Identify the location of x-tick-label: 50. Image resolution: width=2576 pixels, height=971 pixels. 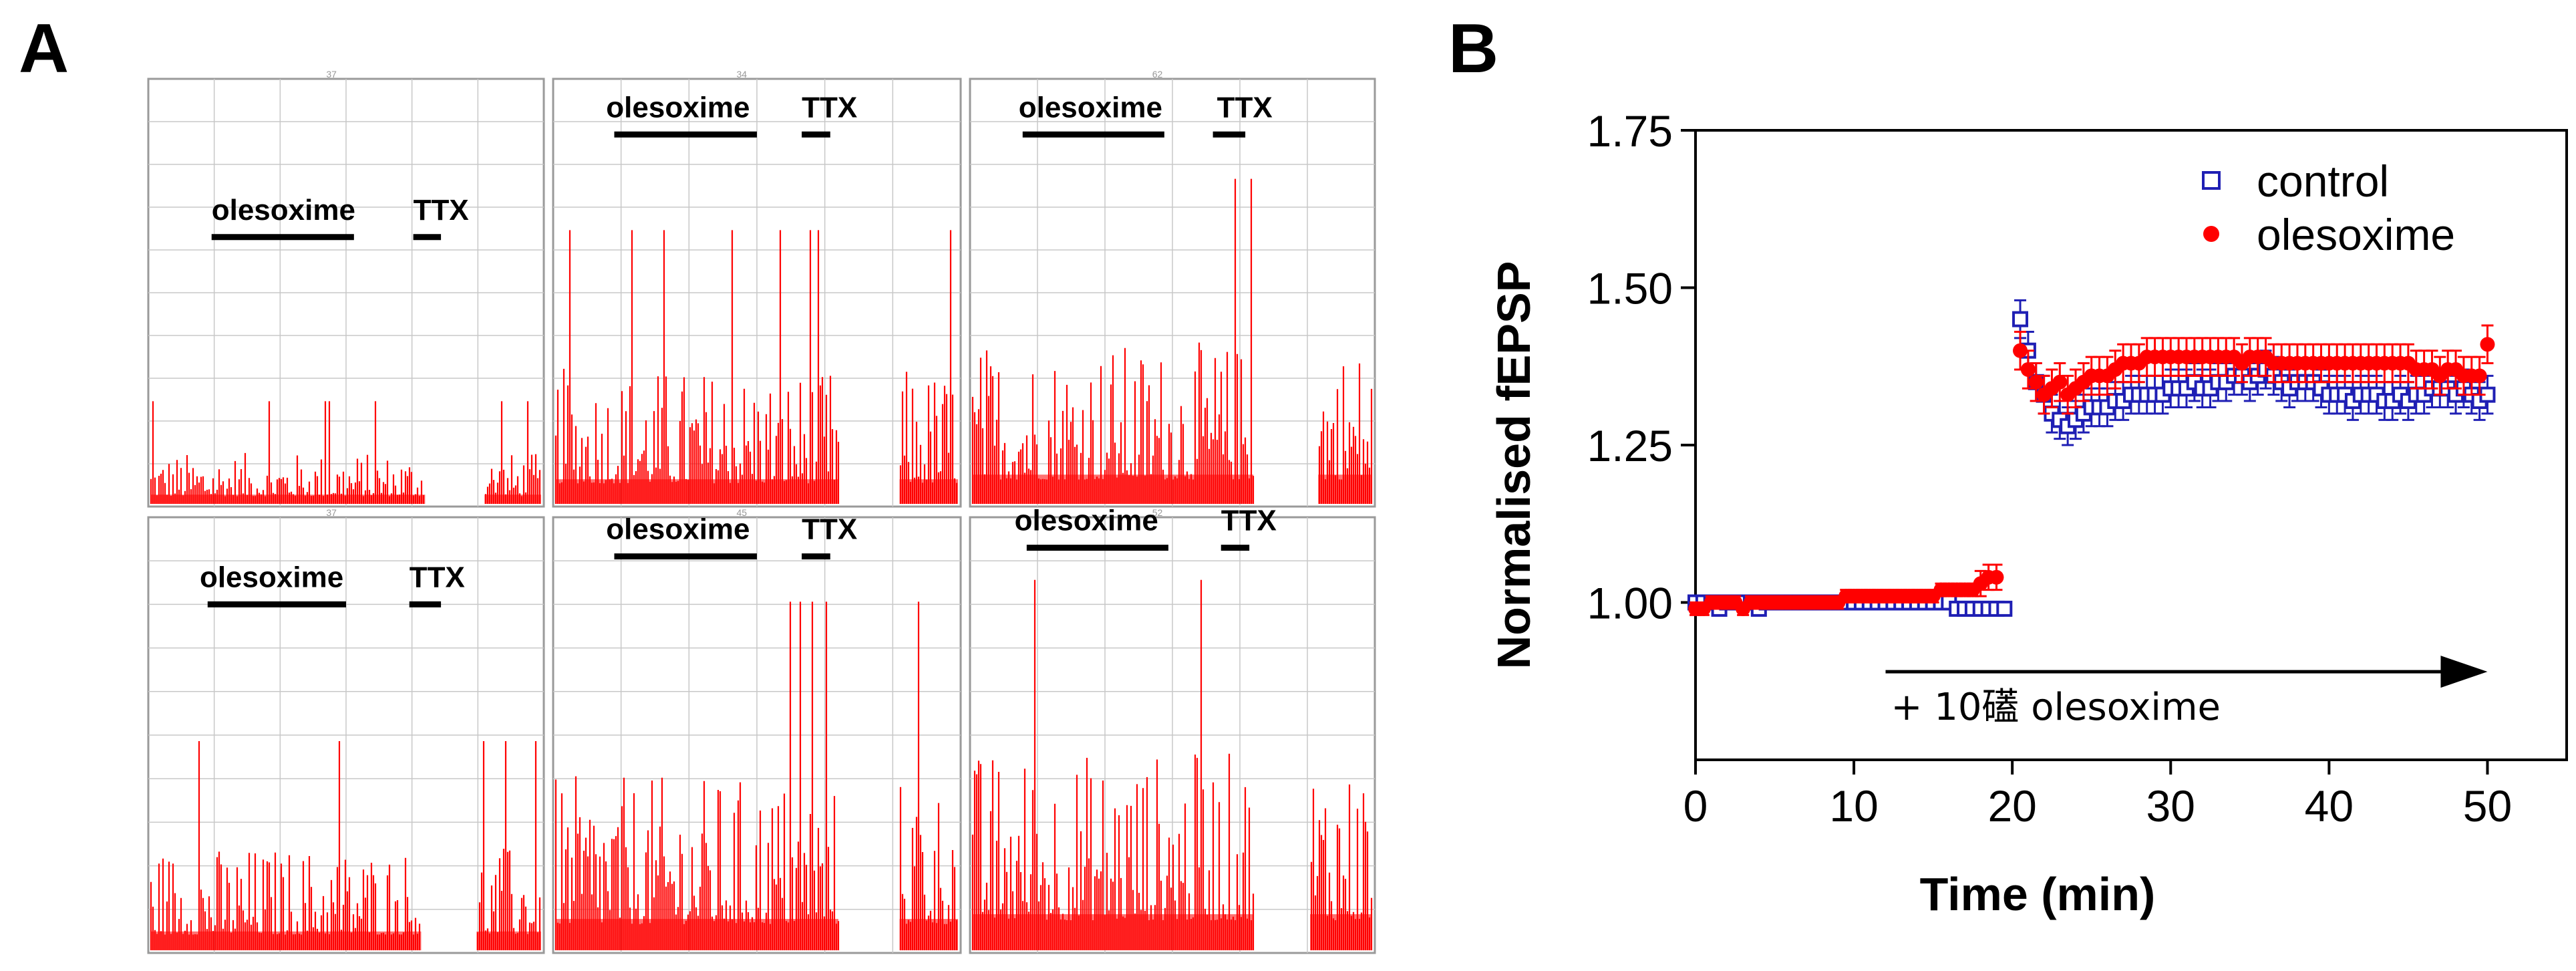
(2487, 806).